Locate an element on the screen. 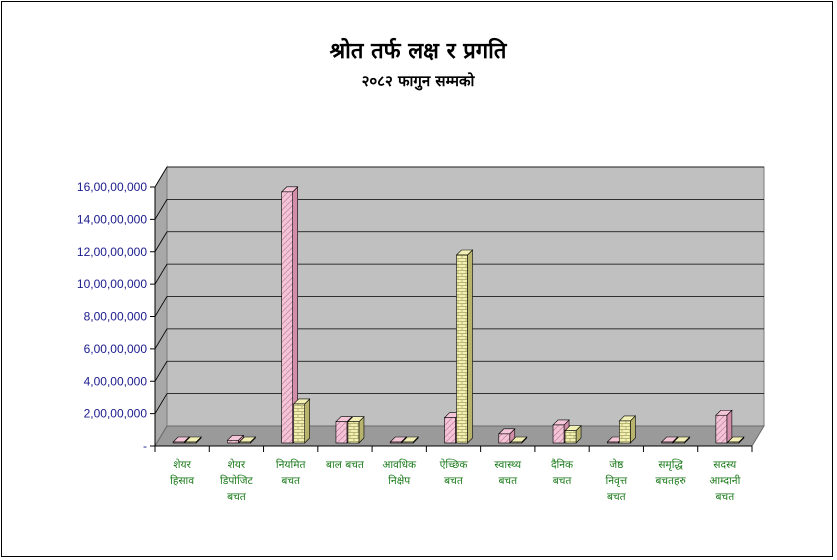 This screenshot has width=837, height=560. x-tick-label: डिपोजिट is located at coordinates (237, 480).